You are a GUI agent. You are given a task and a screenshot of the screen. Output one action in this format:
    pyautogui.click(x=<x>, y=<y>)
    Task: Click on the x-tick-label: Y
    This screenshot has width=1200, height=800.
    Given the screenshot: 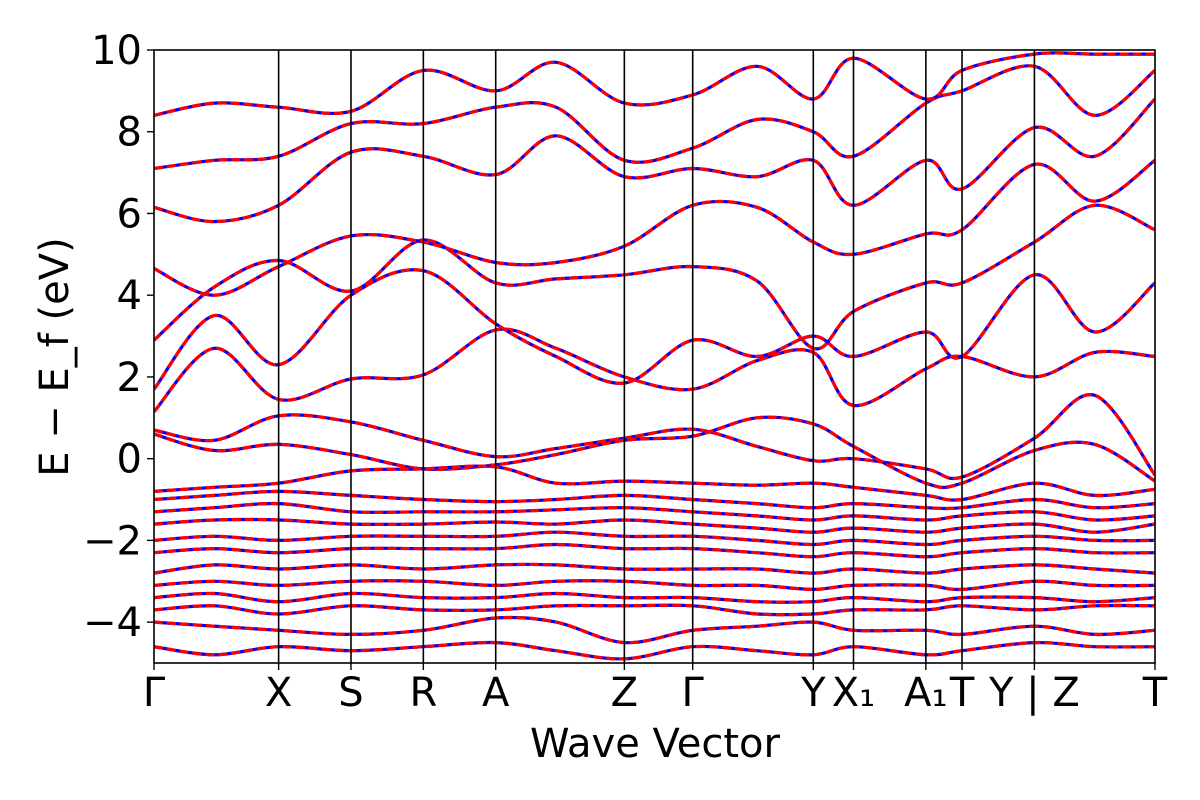 What is the action you would take?
    pyautogui.click(x=813, y=693)
    